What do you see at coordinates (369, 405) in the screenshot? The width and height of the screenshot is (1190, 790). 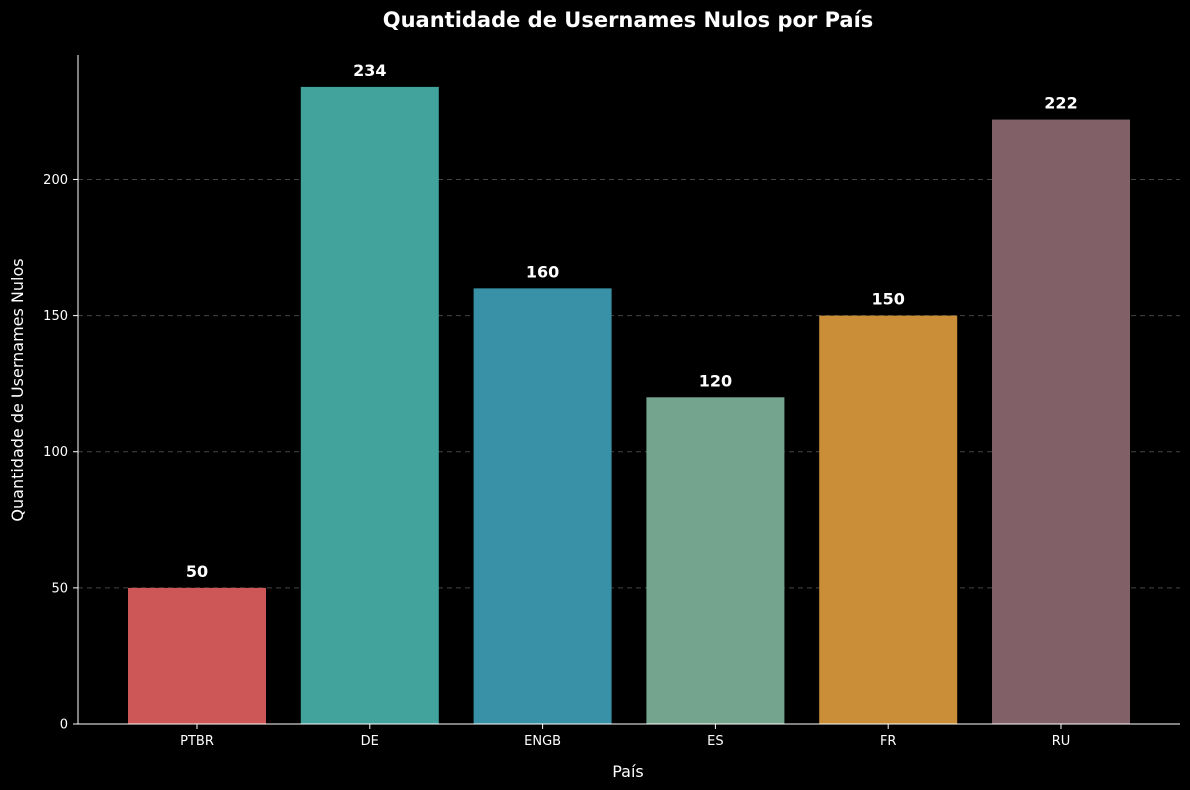 I see `bar-de` at bounding box center [369, 405].